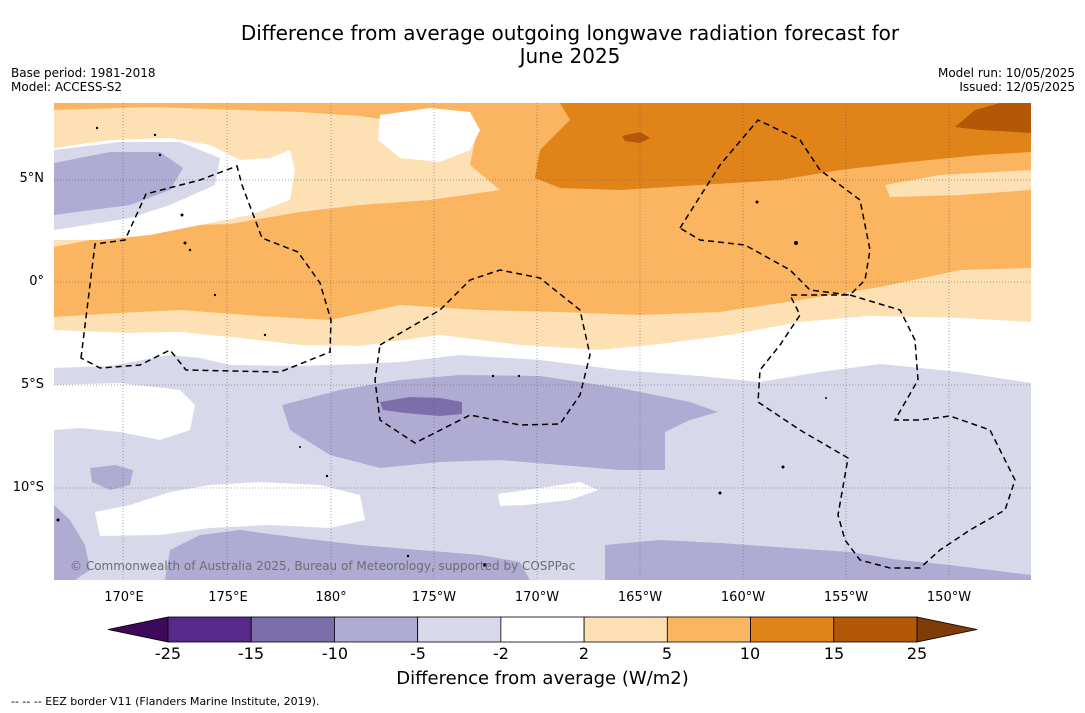 Image resolution: width=1085 pixels, height=713 pixels. I want to click on colorbar-tick: -10, so click(335, 653).